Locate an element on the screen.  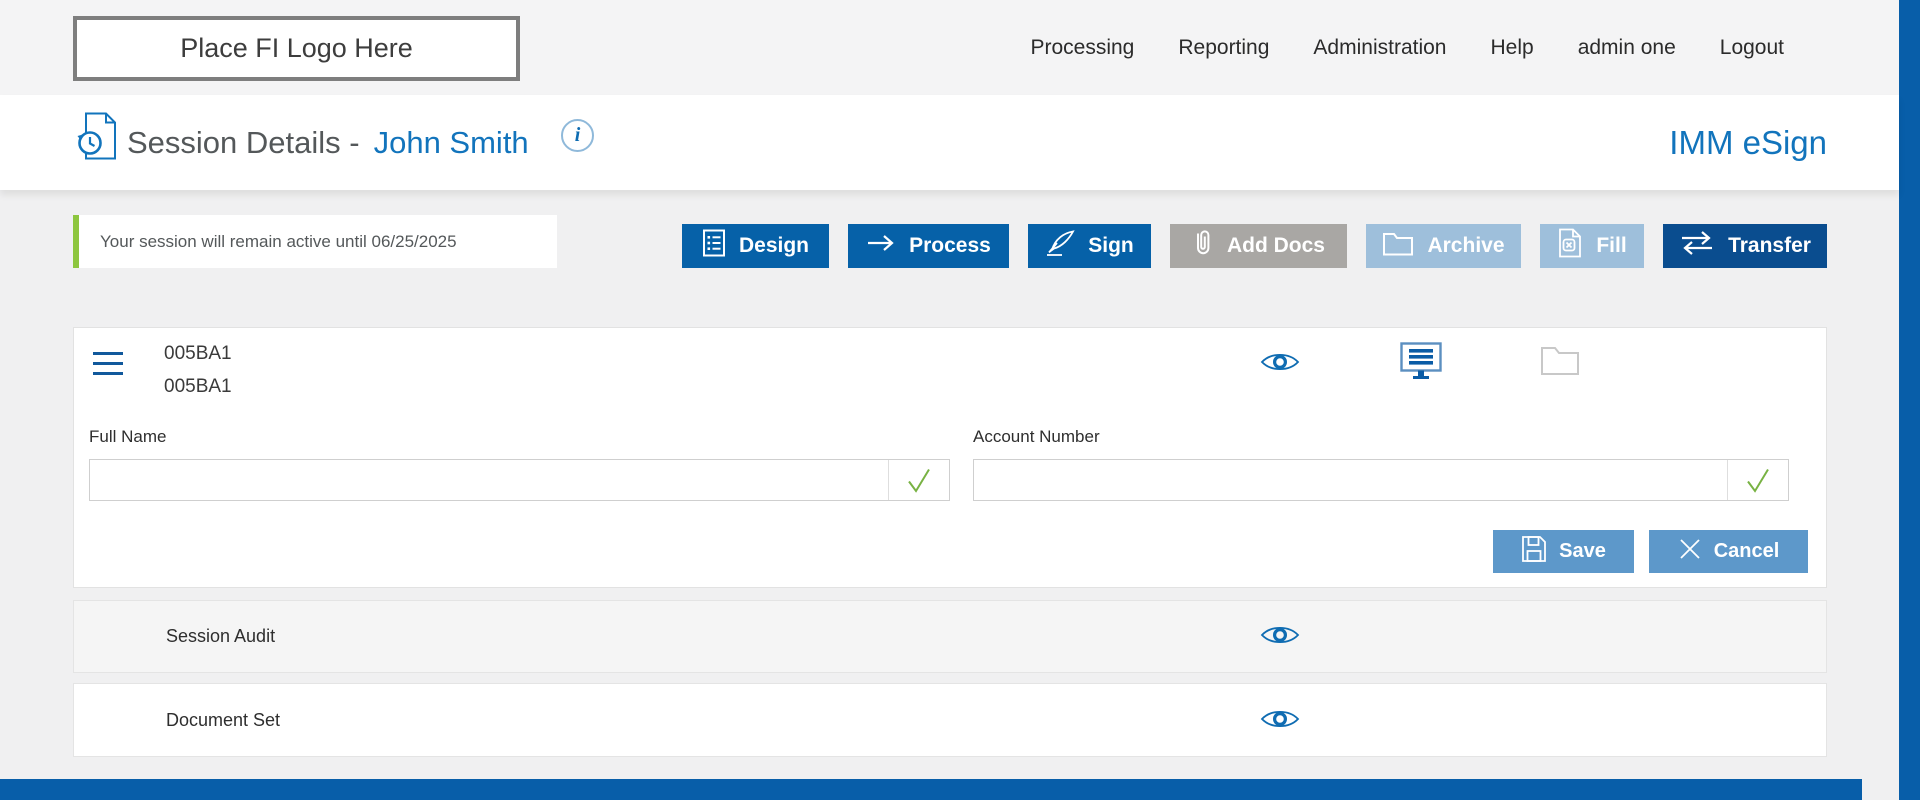
session-name-link: John Smith is located at coordinates (451, 142).